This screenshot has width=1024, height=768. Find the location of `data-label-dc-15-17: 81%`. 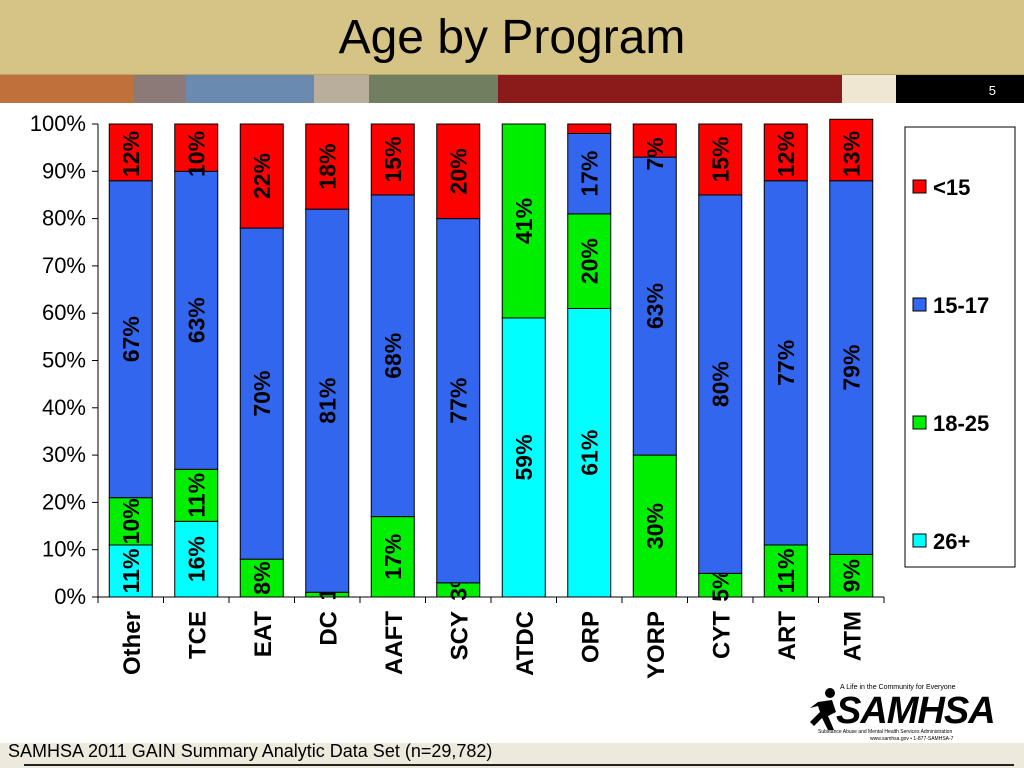

data-label-dc-15-17: 81% is located at coordinates (327, 401).